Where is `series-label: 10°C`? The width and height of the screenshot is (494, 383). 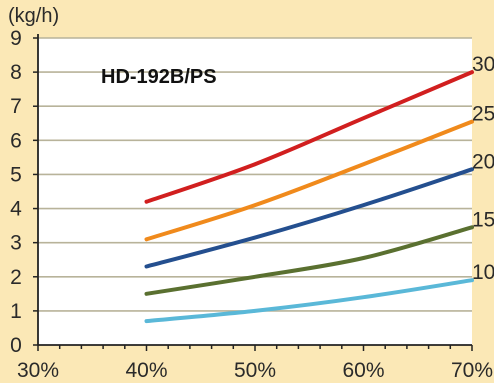 series-label: 10°C is located at coordinates (483, 272).